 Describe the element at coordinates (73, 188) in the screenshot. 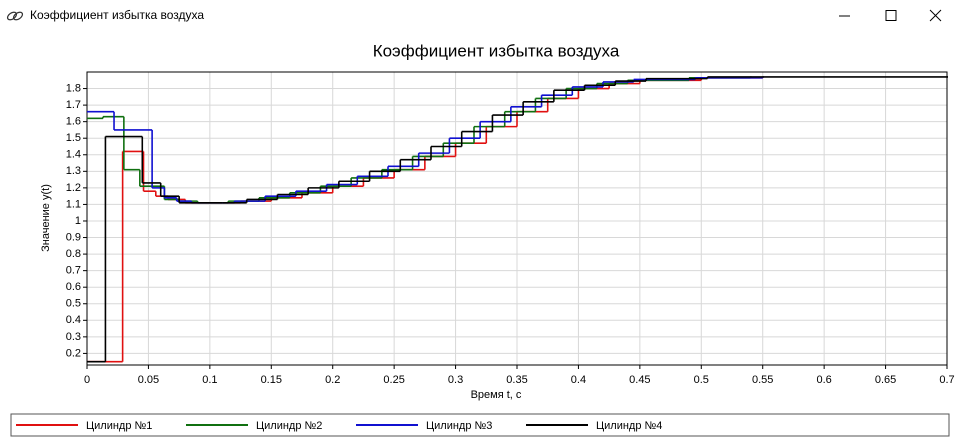

I see `y-tick-label: 1.2` at that location.